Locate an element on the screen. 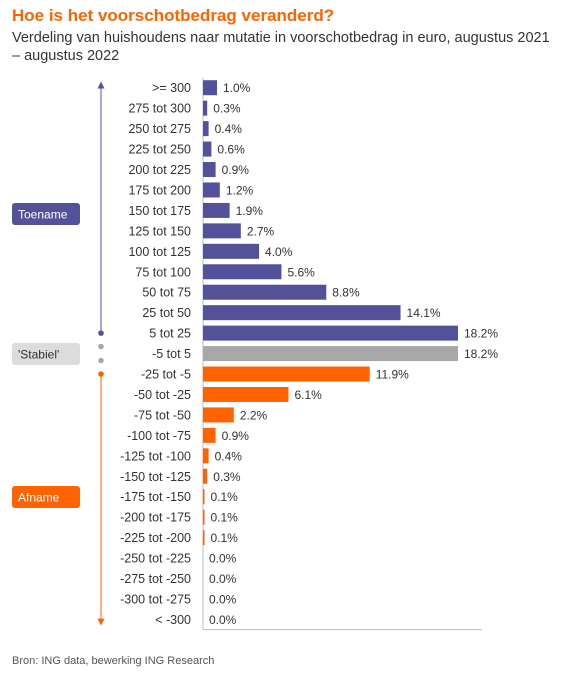 The image size is (562, 697). toename-badge is located at coordinates (46, 214).